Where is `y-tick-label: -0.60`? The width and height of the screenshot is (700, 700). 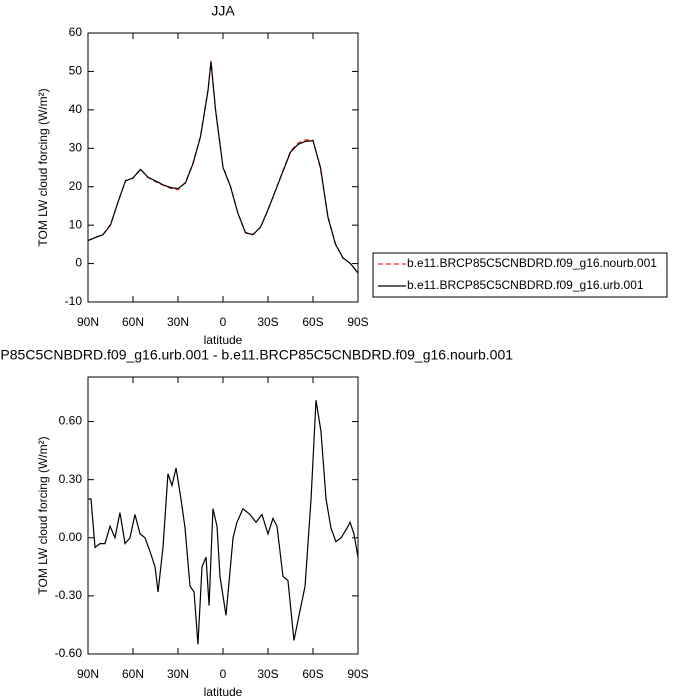
y-tick-label: -0.60 is located at coordinates (69, 653).